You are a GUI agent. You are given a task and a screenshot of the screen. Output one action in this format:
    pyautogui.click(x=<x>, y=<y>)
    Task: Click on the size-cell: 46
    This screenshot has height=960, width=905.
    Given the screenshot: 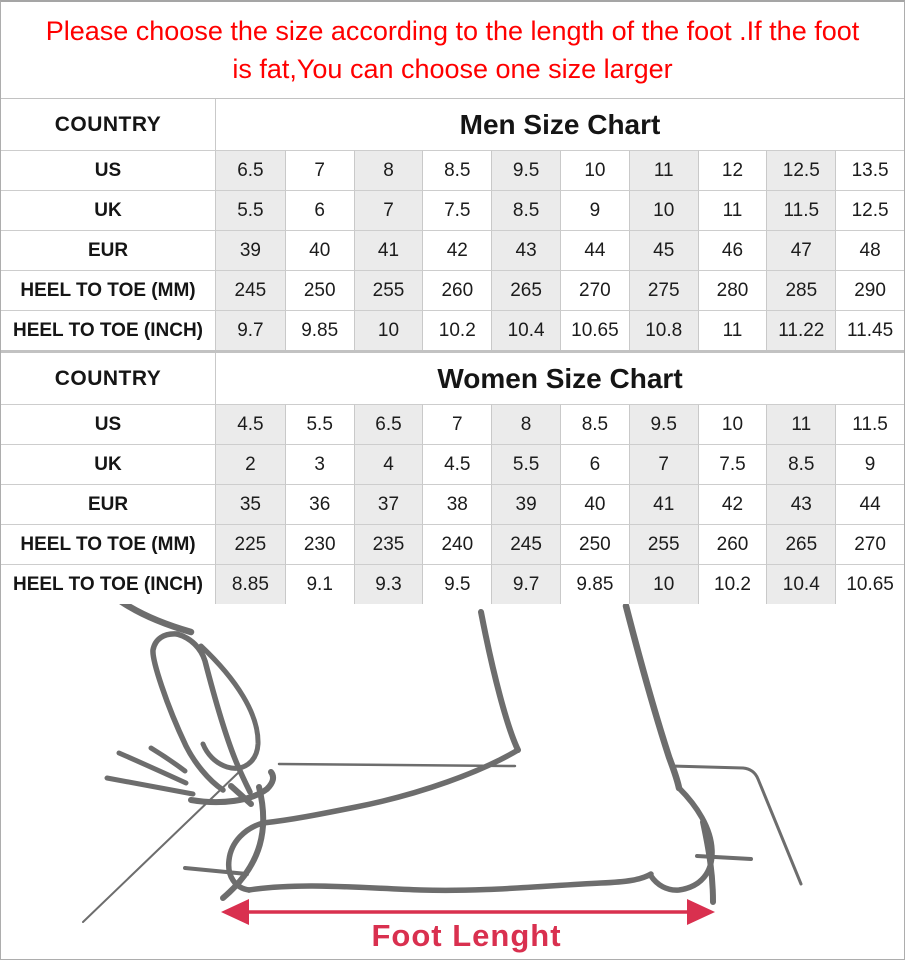 What is the action you would take?
    pyautogui.click(x=732, y=250)
    